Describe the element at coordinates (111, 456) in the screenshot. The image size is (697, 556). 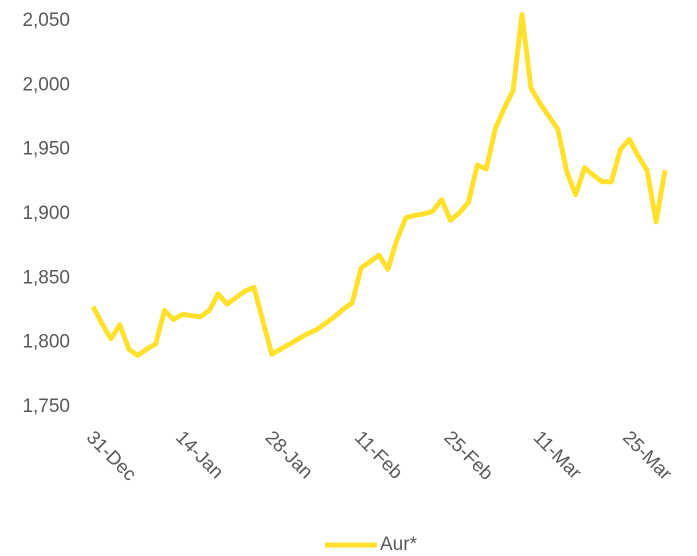
I see `x-tick-label: 31-Dec` at that location.